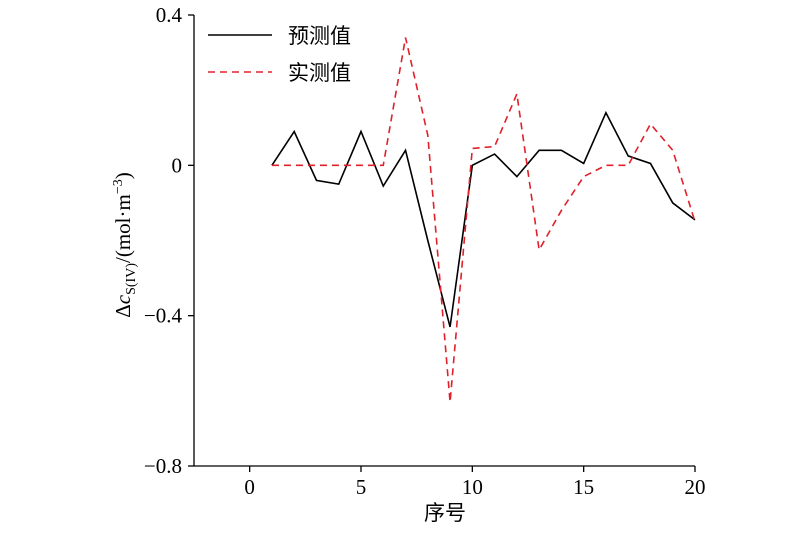 Image resolution: width=800 pixels, height=538 pixels. I want to click on y-label-part: Δ, so click(123, 311).